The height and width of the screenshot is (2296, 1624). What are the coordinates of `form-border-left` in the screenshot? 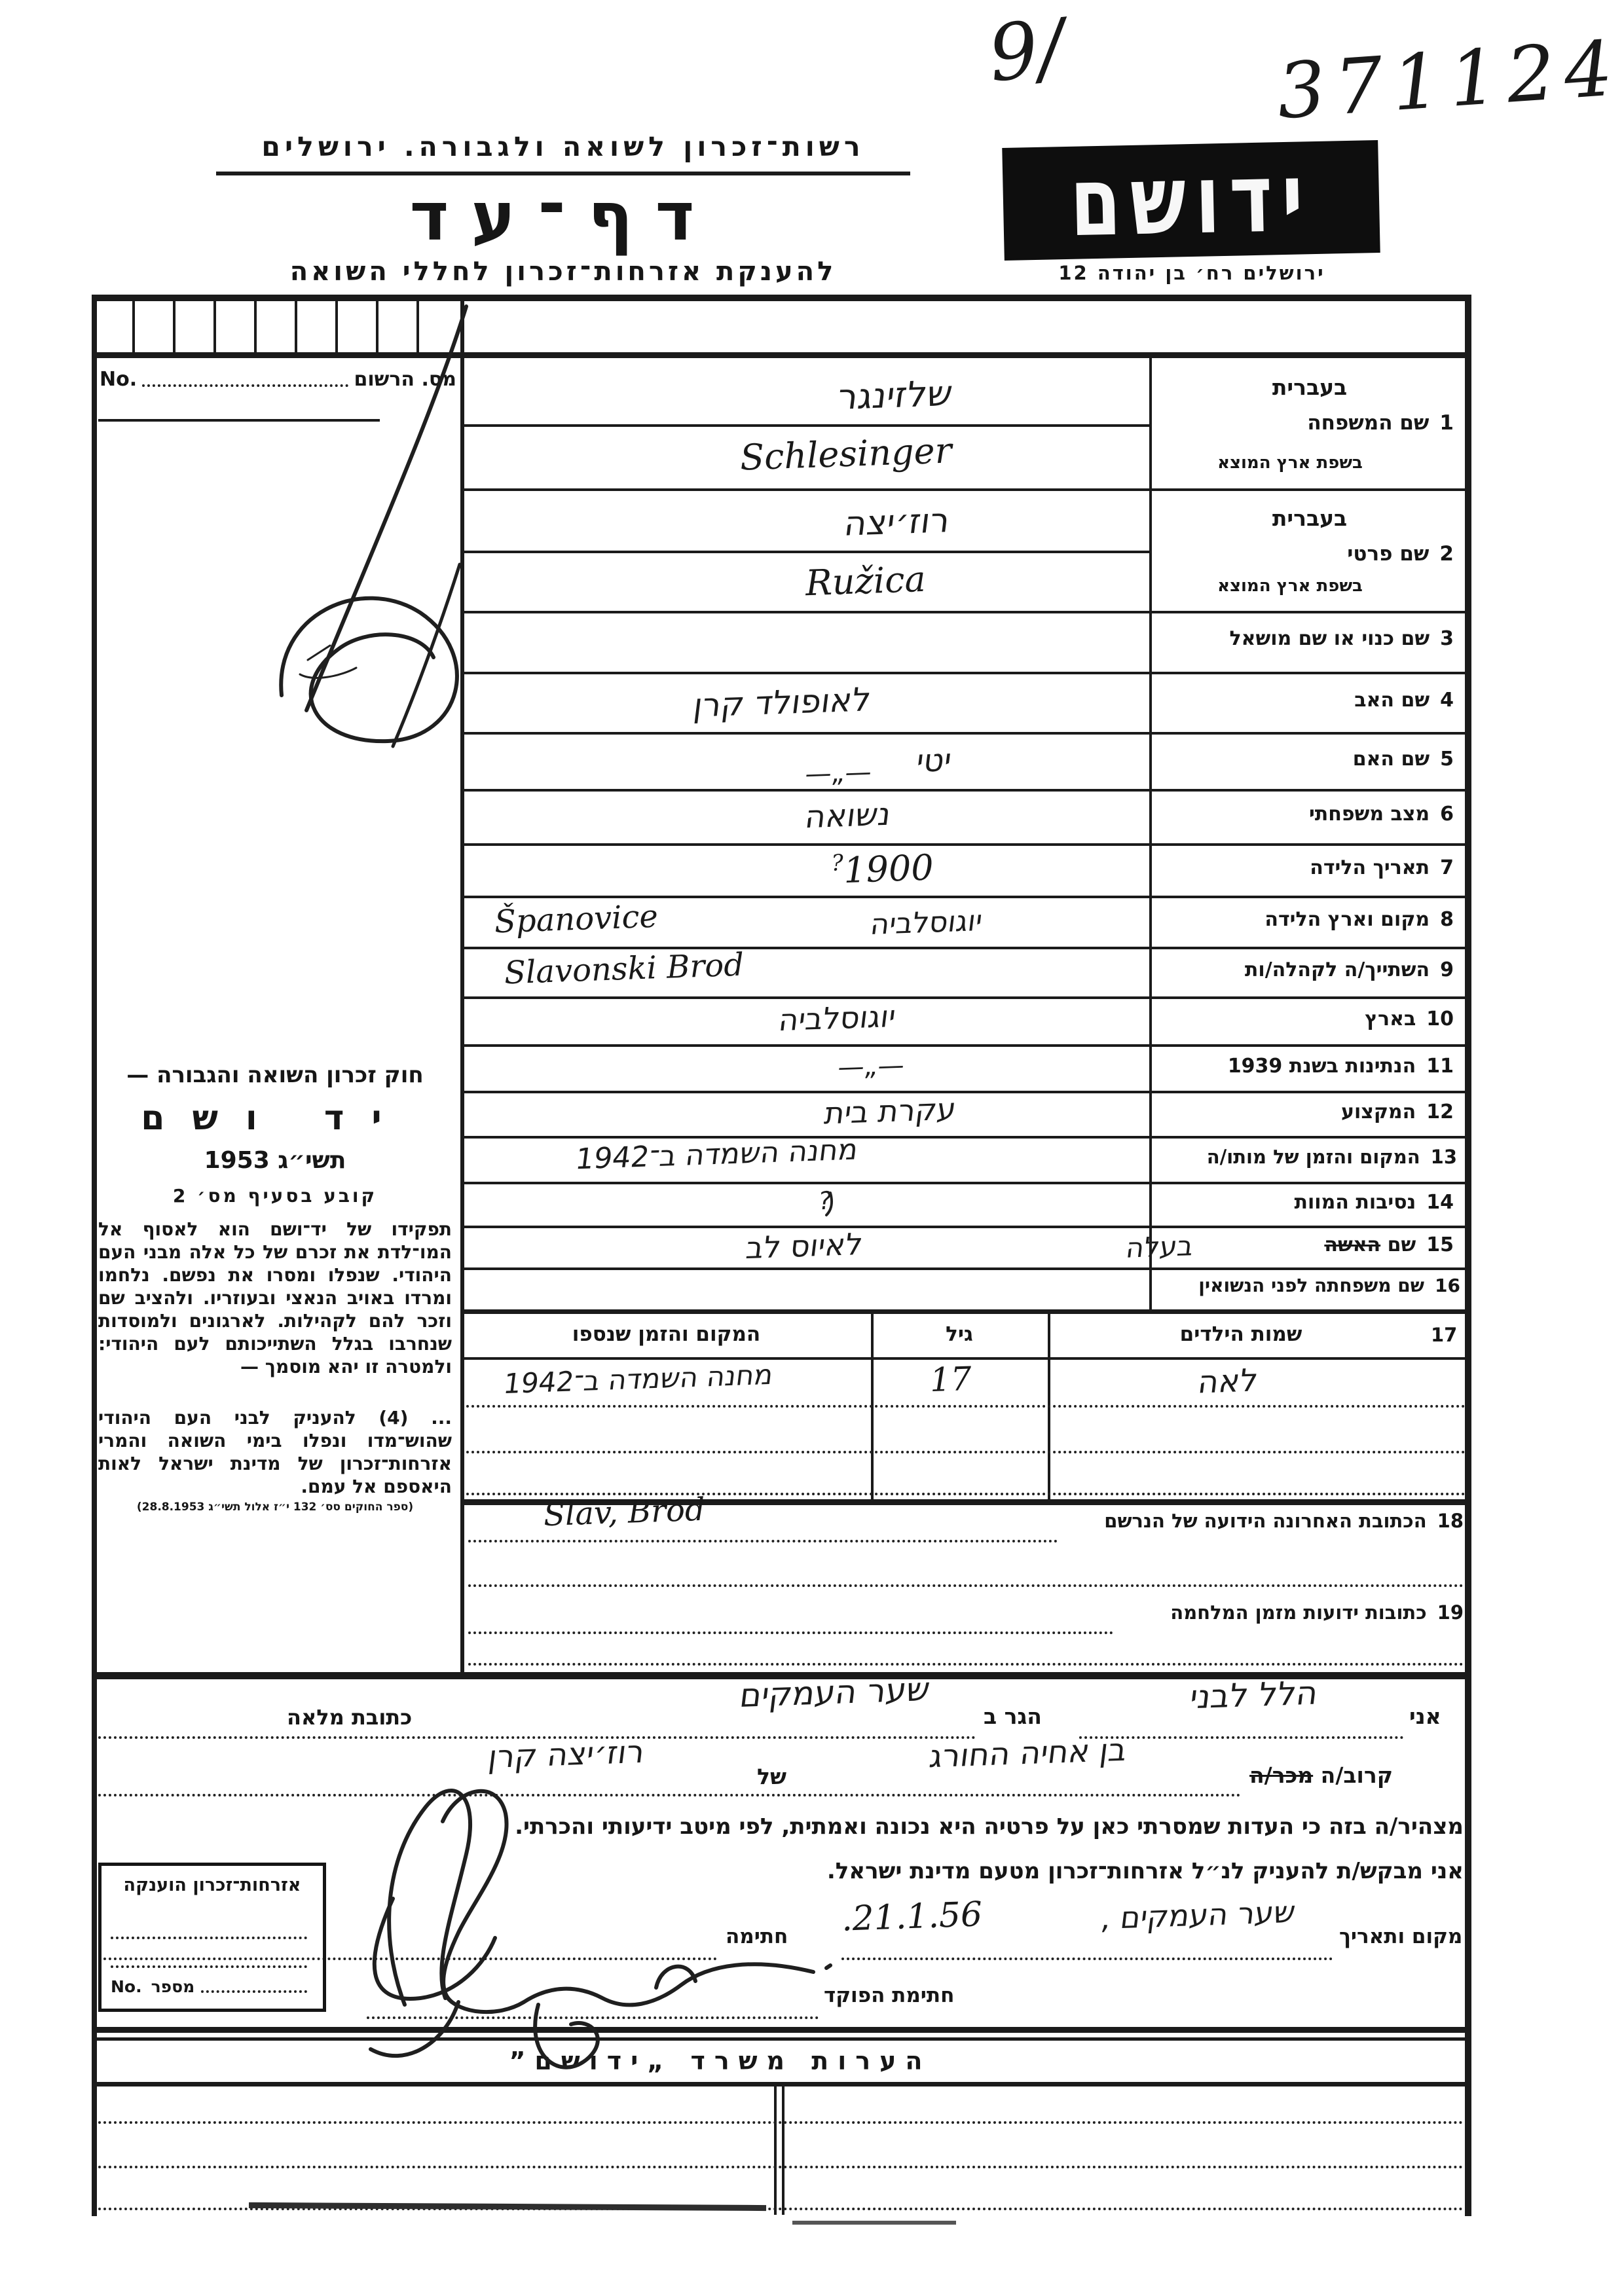 It's located at (94, 1255).